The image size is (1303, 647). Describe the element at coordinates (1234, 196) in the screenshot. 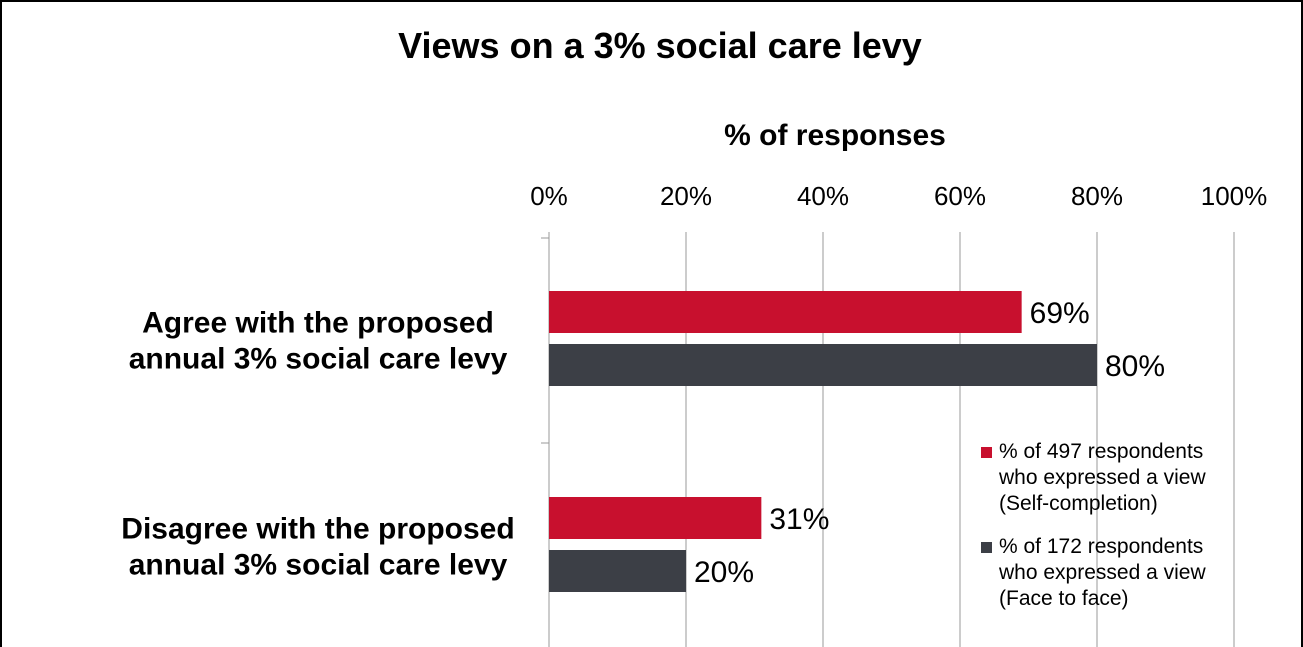

I see `x-tick-label: 100%` at that location.